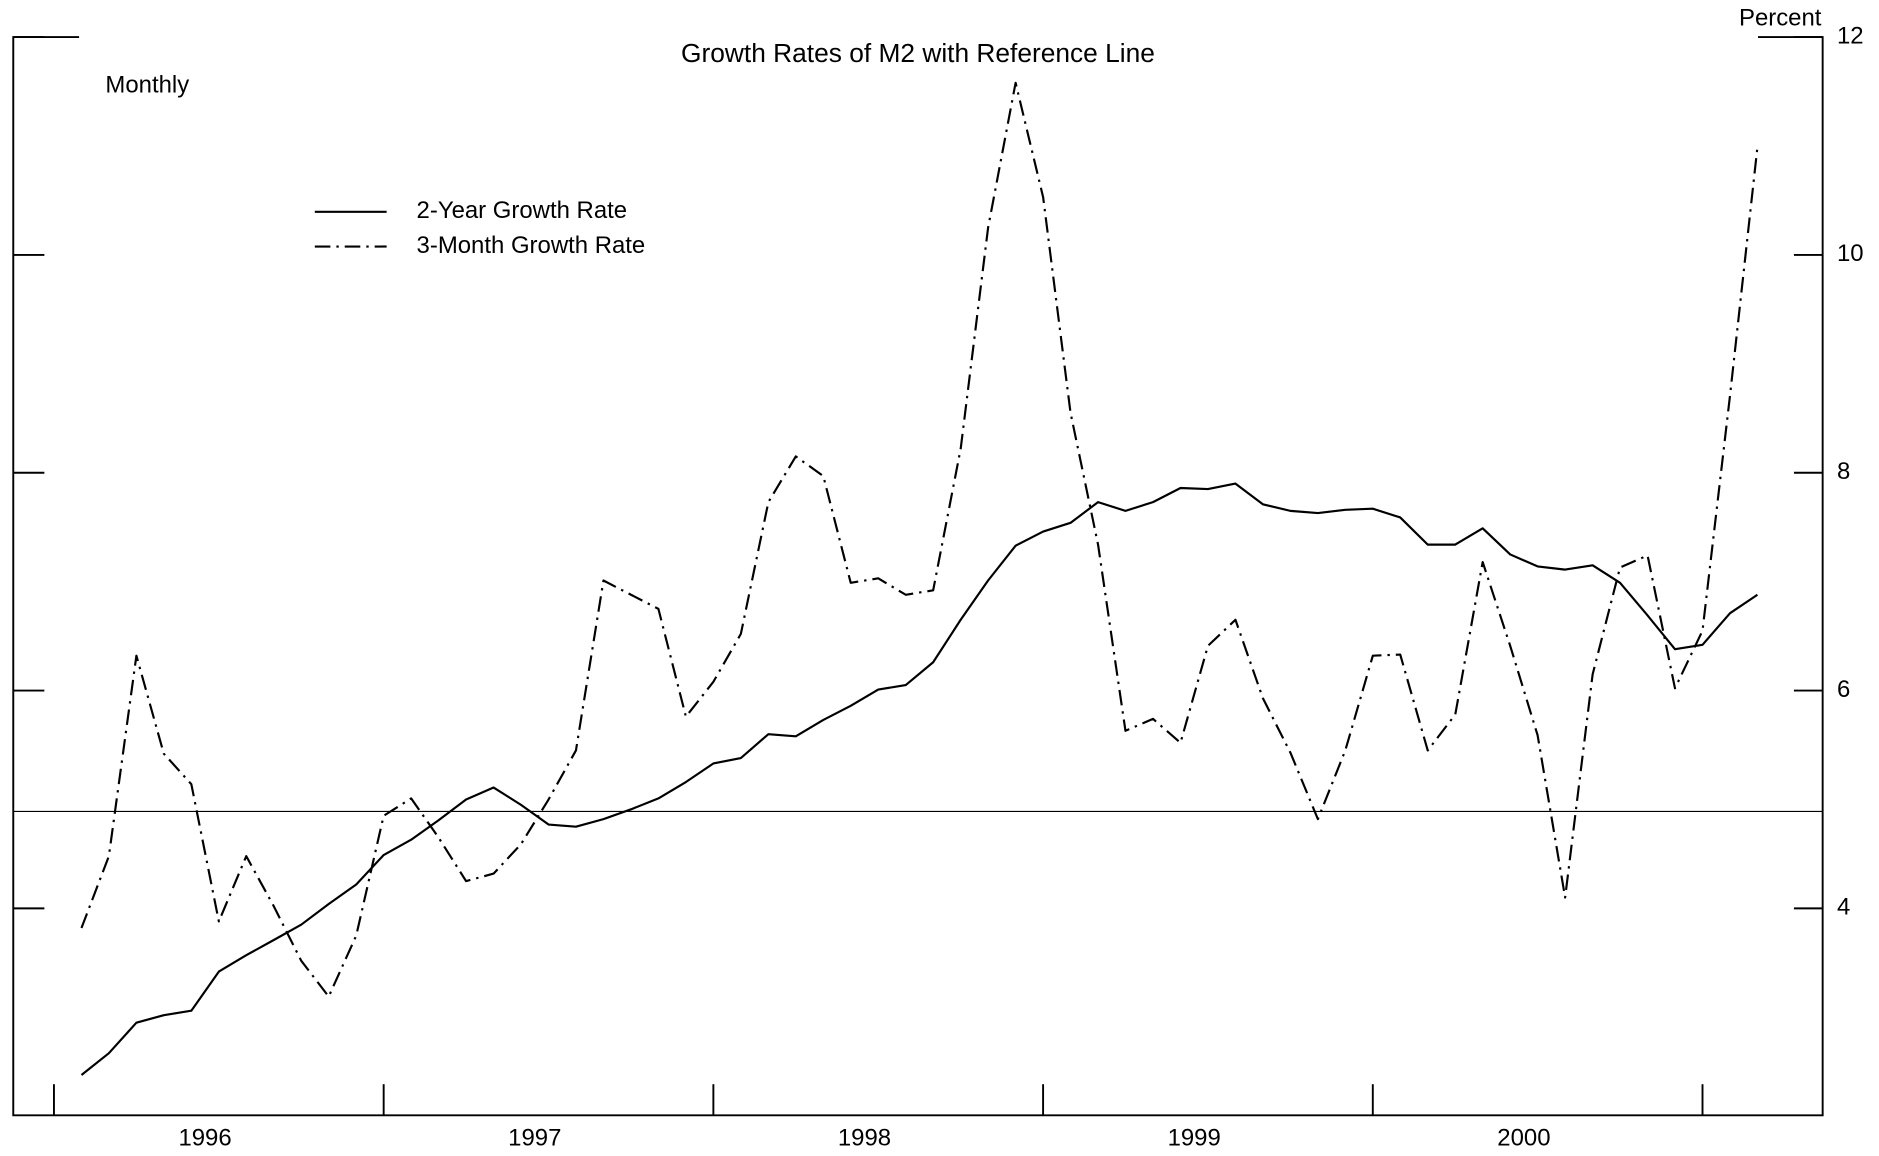  Describe the element at coordinates (522, 210) in the screenshot. I see `legend-label: 2-Year Growth Rate` at that location.